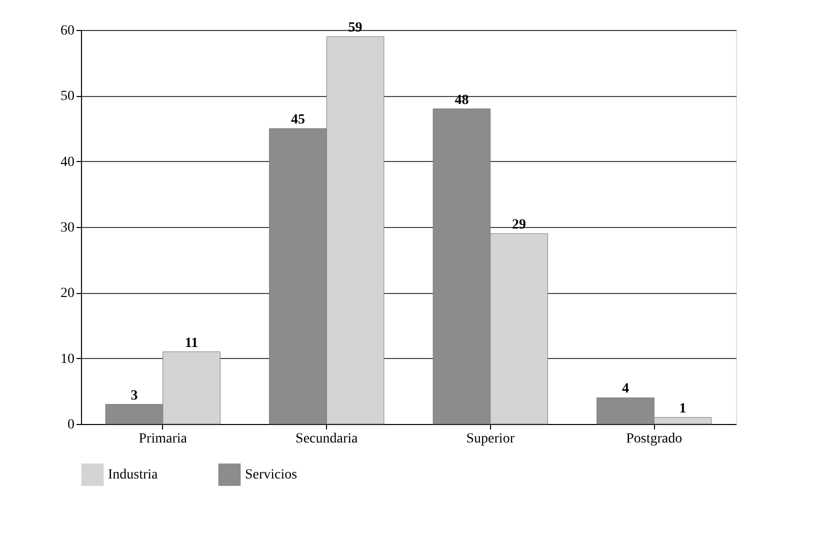 The image size is (822, 553). I want to click on y-tick-label: 40, so click(67, 162).